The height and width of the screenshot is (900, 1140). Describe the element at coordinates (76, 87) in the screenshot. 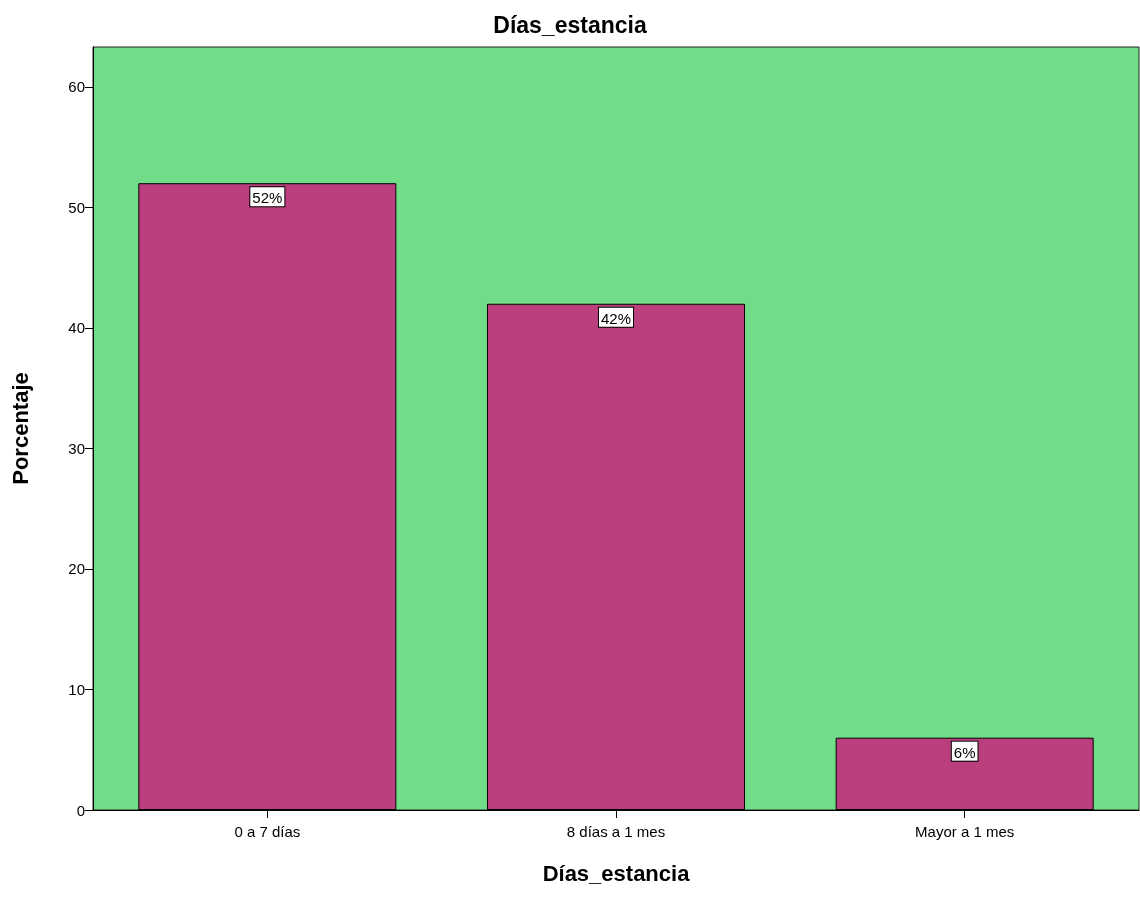

I see `y-tick-label: 60` at that location.